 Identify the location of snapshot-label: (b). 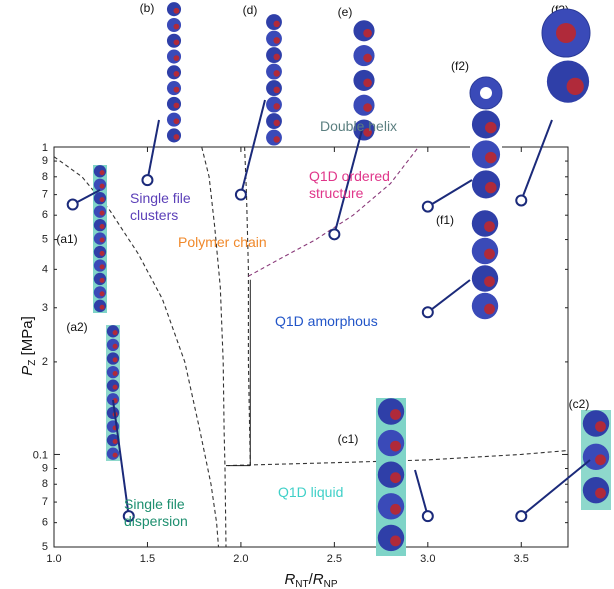
(147, 8).